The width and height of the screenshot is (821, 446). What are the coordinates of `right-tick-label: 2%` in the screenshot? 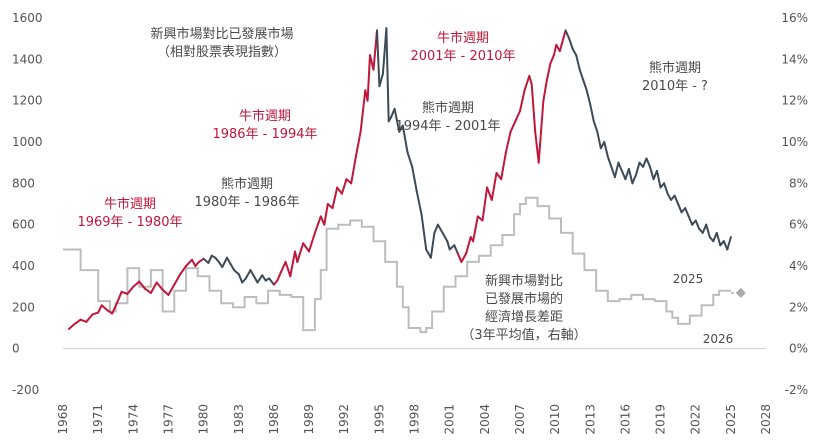 It's located at (798, 307).